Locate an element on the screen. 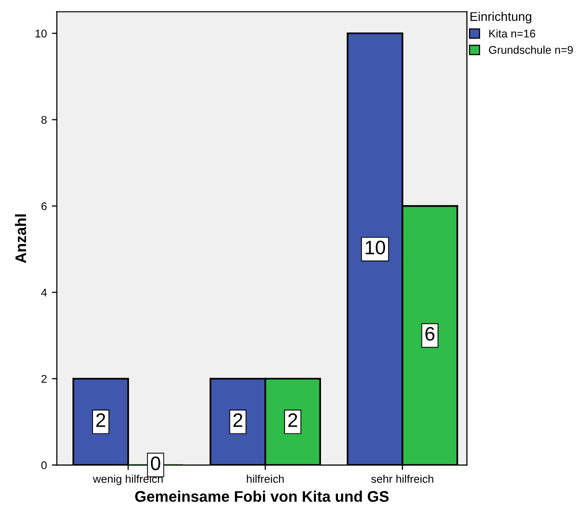 The width and height of the screenshot is (580, 511). x-tick-label: hilfreich is located at coordinates (265, 478).